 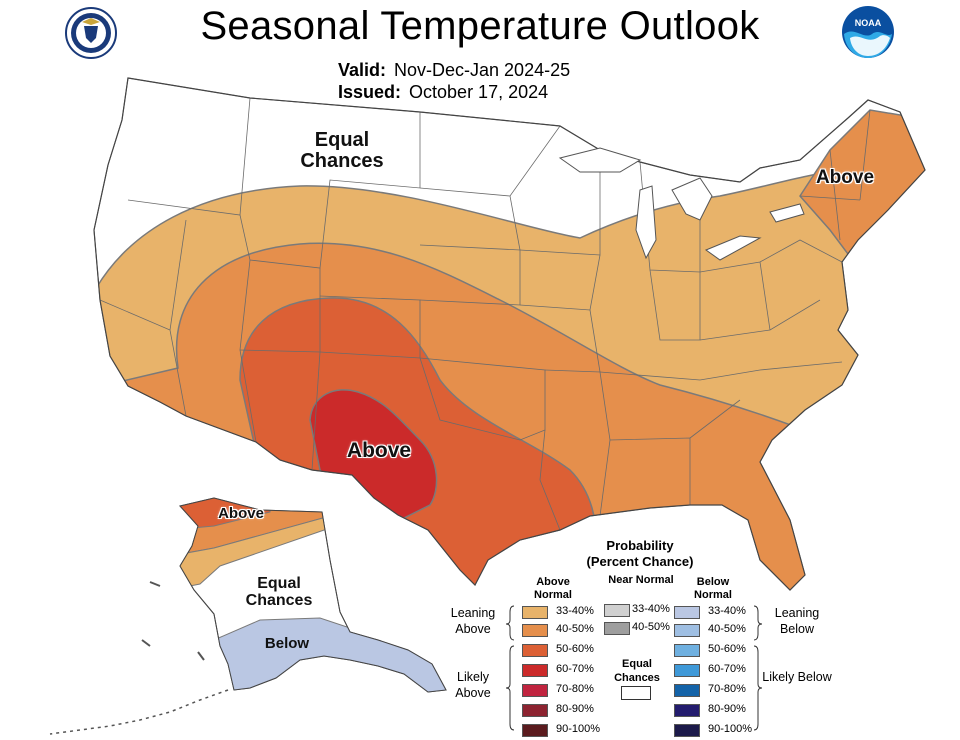 What do you see at coordinates (727, 649) in the screenshot?
I see `below-range-label-3: 50-60%` at bounding box center [727, 649].